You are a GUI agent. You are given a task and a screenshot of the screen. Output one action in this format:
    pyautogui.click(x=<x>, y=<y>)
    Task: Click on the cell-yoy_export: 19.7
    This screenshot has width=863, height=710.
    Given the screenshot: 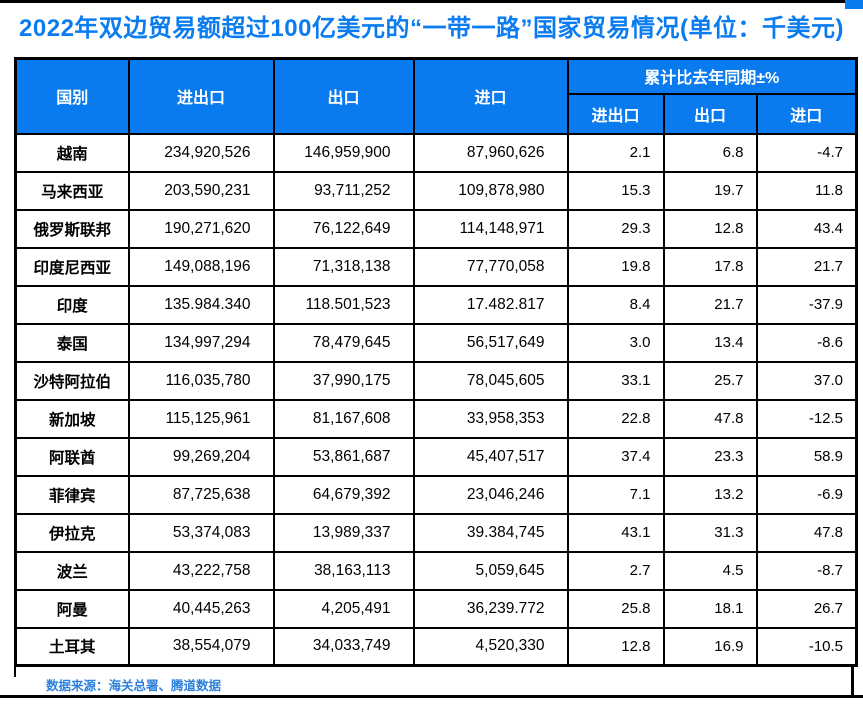 What is the action you would take?
    pyautogui.click(x=710, y=190)
    